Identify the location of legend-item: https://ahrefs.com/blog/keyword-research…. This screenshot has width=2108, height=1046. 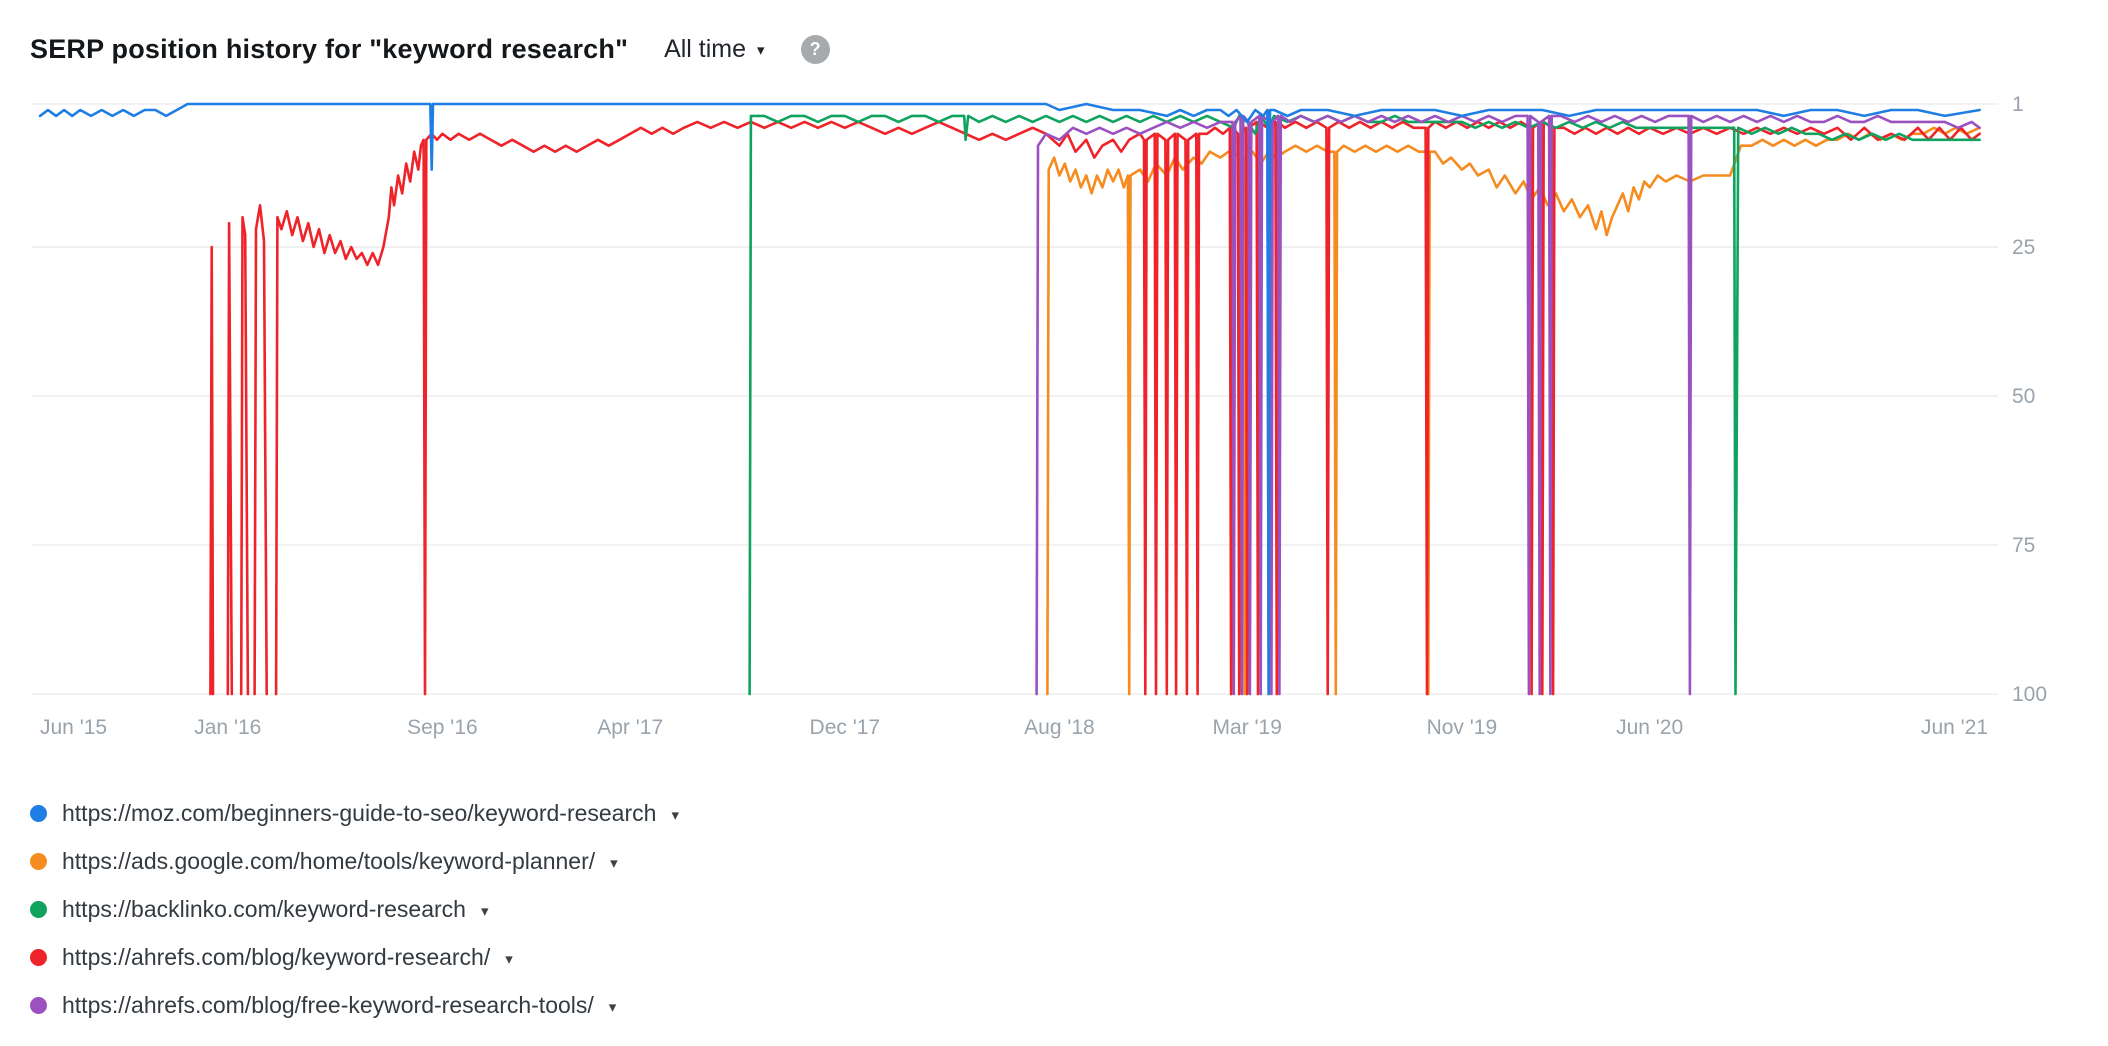
(271, 957).